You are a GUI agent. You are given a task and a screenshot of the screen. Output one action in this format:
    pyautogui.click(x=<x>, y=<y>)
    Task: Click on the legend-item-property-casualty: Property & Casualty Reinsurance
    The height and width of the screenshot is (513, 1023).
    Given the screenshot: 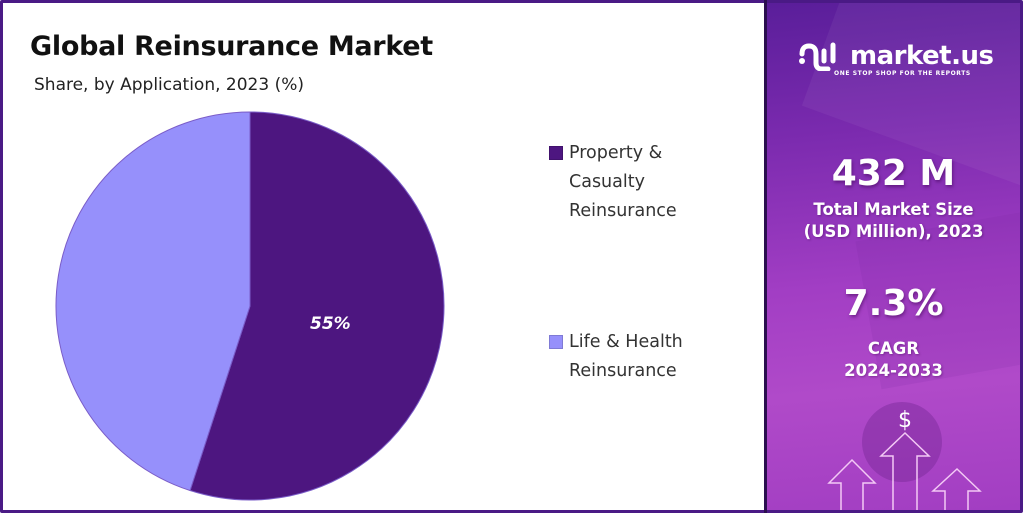 What is the action you would take?
    pyautogui.click(x=649, y=182)
    